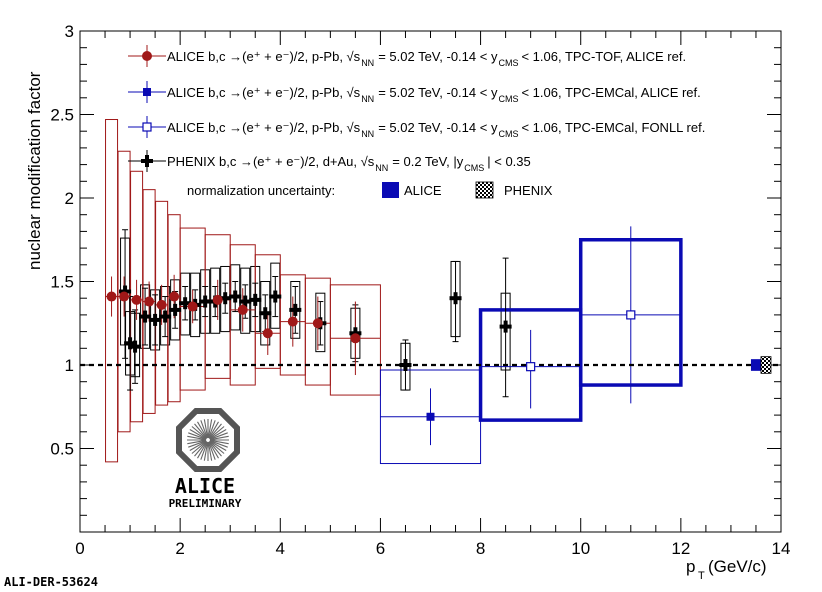 Image resolution: width=822 pixels, height=592 pixels. I want to click on svg-text: p, so click(690, 566).